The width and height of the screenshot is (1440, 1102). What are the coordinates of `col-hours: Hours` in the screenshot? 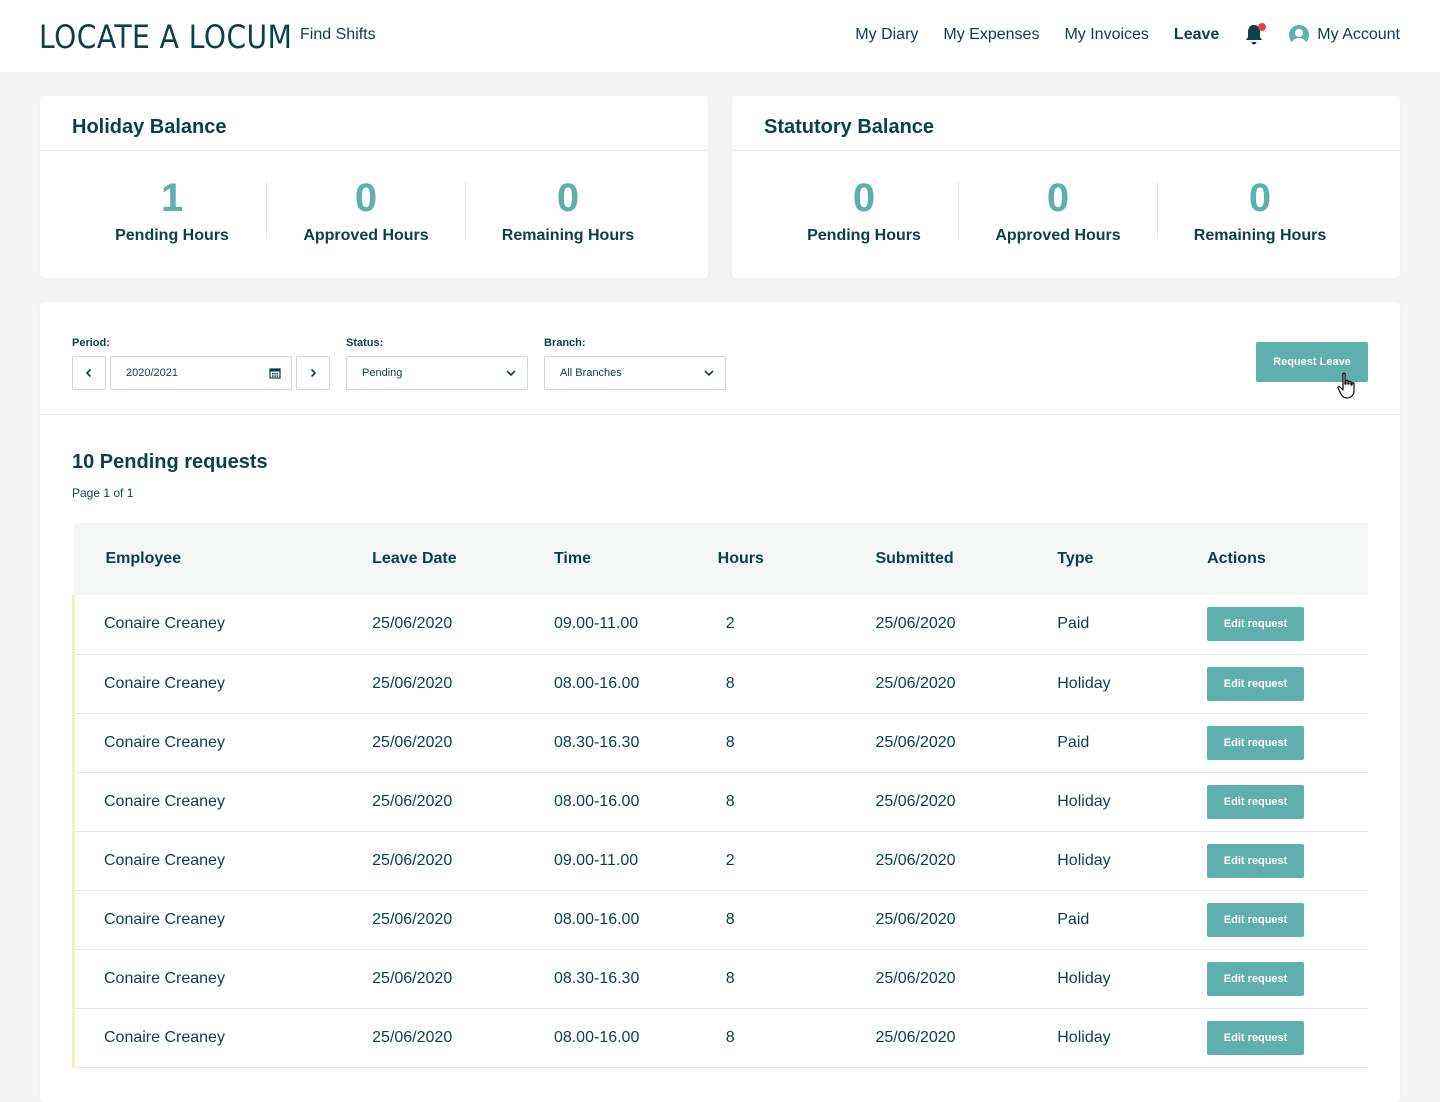 It's located at (740, 558).